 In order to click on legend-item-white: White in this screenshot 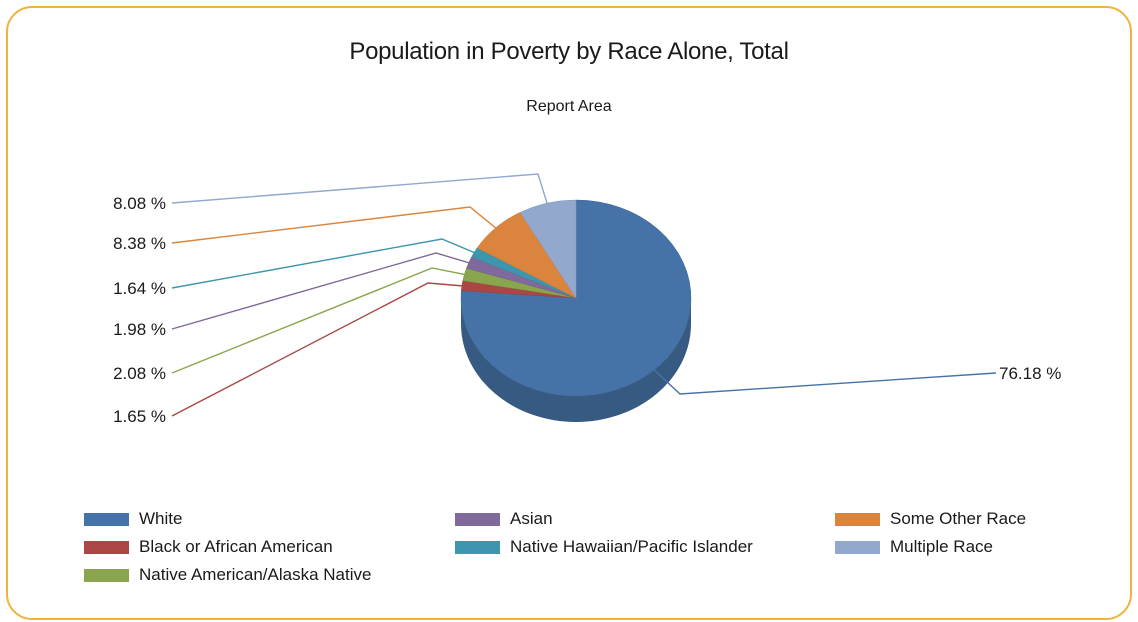, I will do `click(133, 519)`.